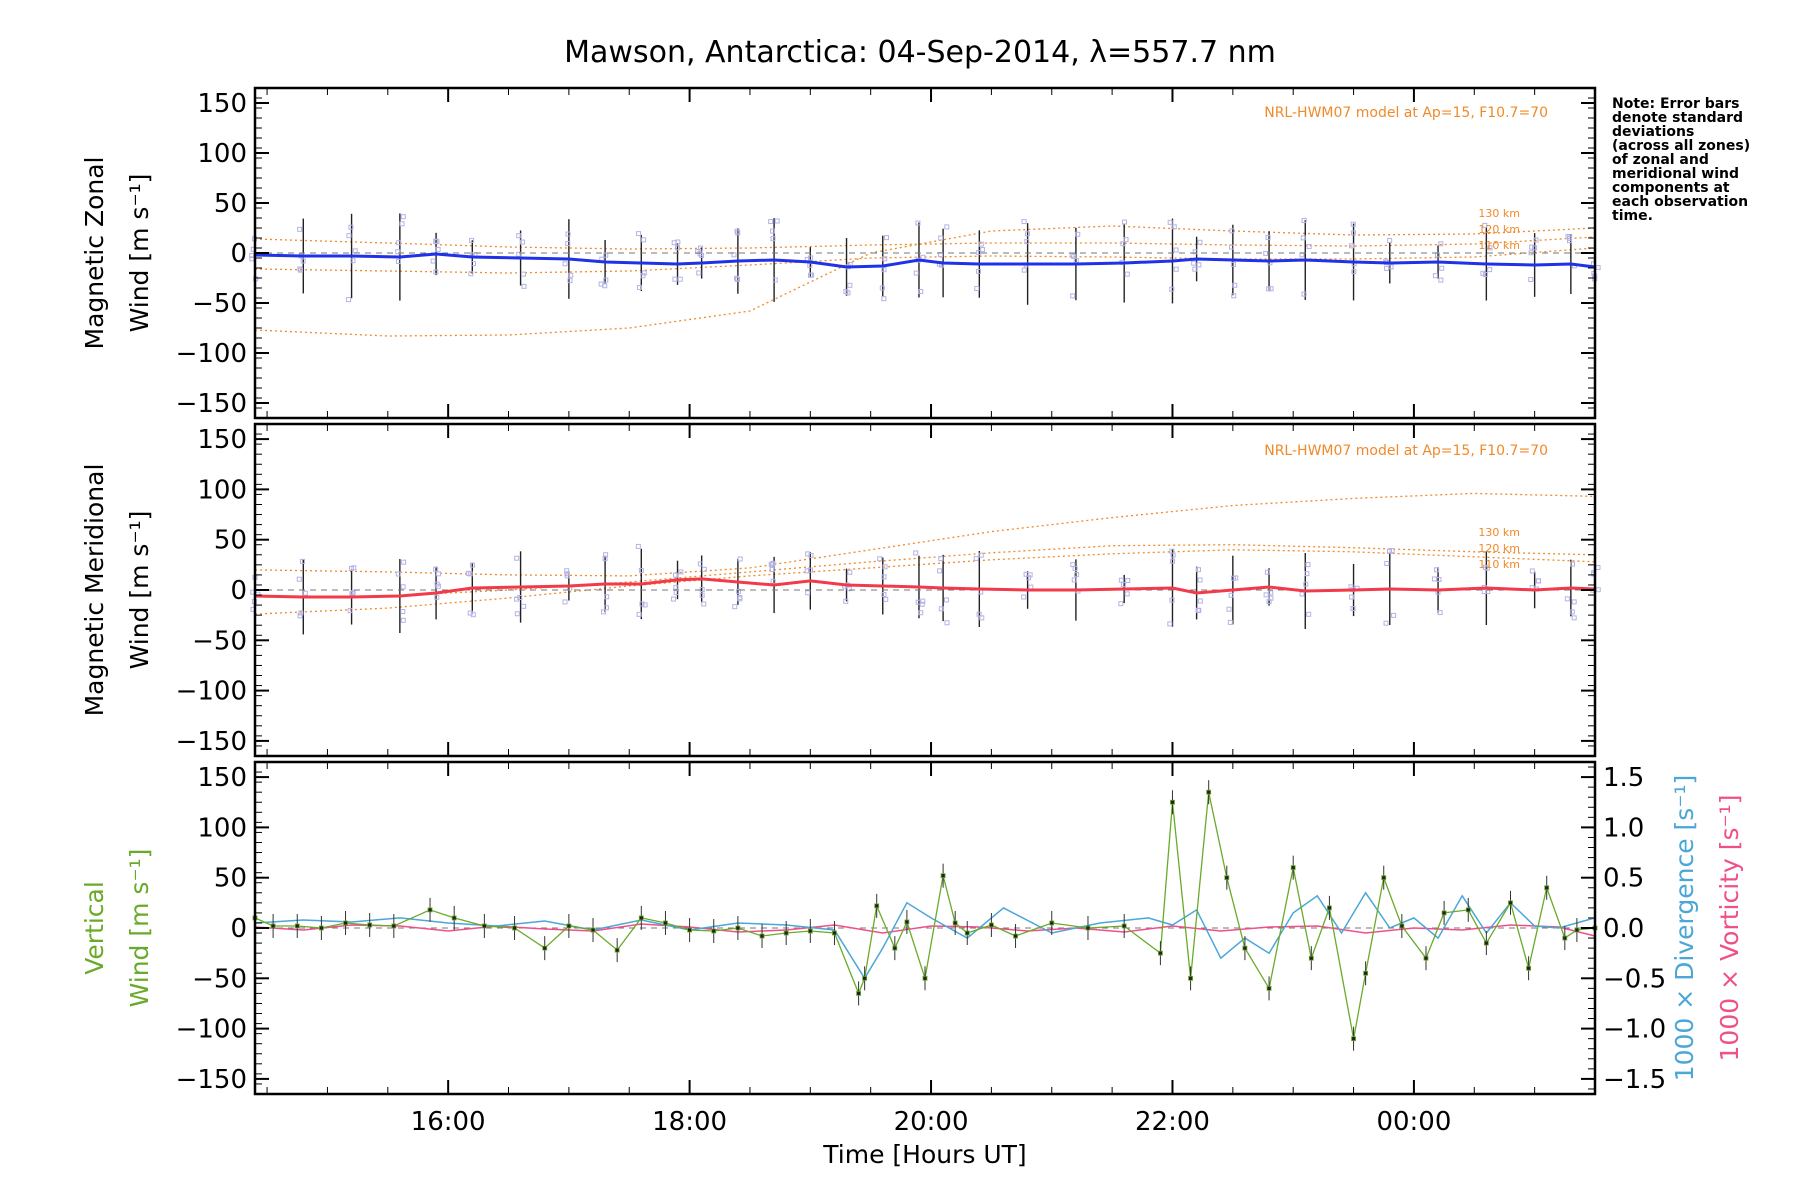  Describe the element at coordinates (1413, 1122) in the screenshot. I see `x-tick-label: 00:00` at that location.